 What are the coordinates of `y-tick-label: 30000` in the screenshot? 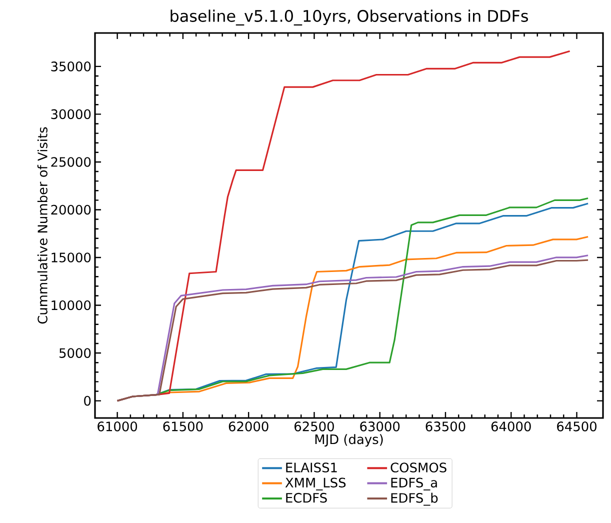 It's located at (71, 114).